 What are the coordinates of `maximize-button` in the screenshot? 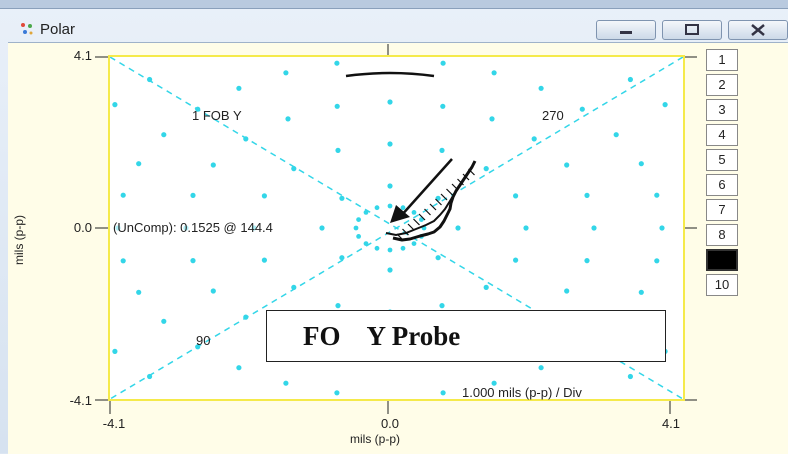 It's located at (692, 30).